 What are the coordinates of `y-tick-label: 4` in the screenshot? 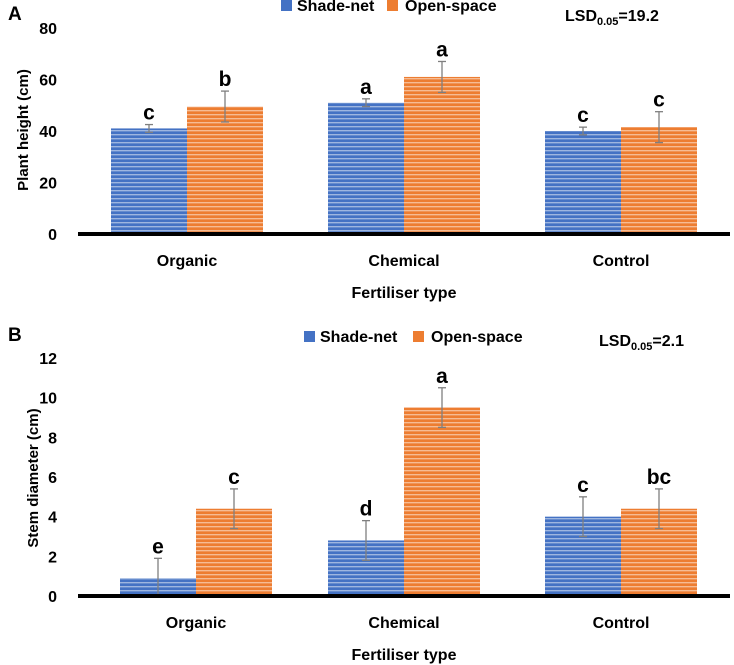 It's located at (52, 518).